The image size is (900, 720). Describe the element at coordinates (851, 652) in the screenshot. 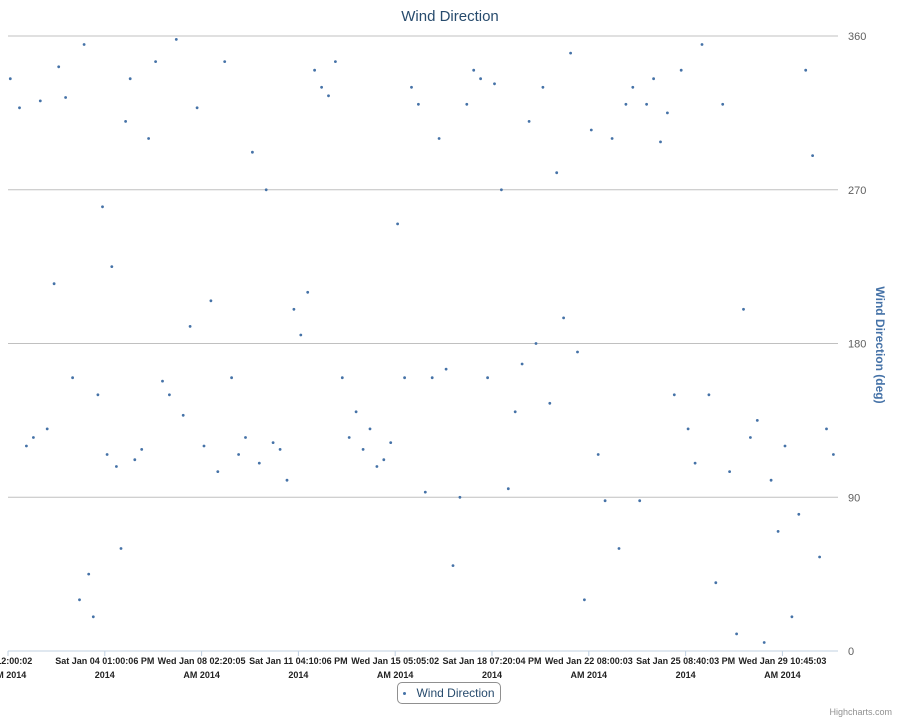

I see `y-tick-label: 0` at that location.